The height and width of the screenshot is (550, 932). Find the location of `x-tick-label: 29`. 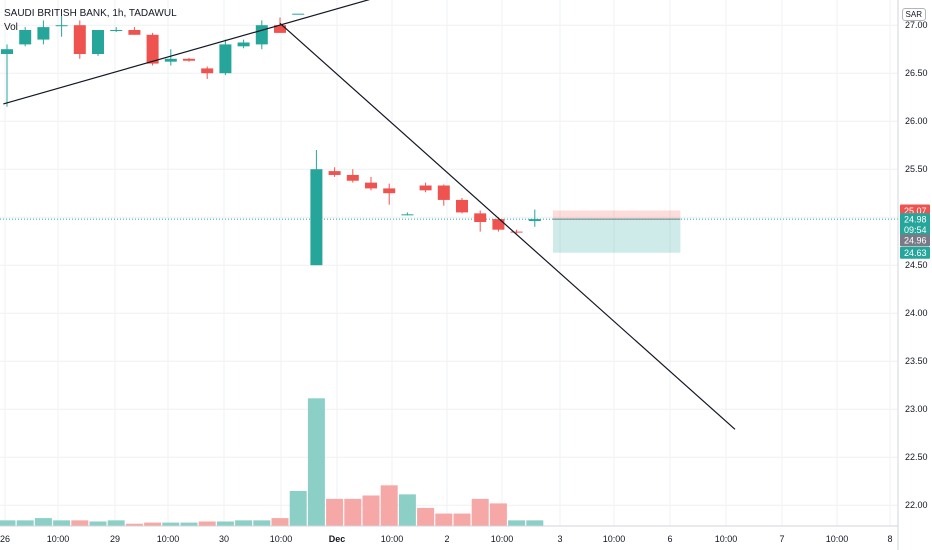

x-tick-label: 29 is located at coordinates (115, 539).